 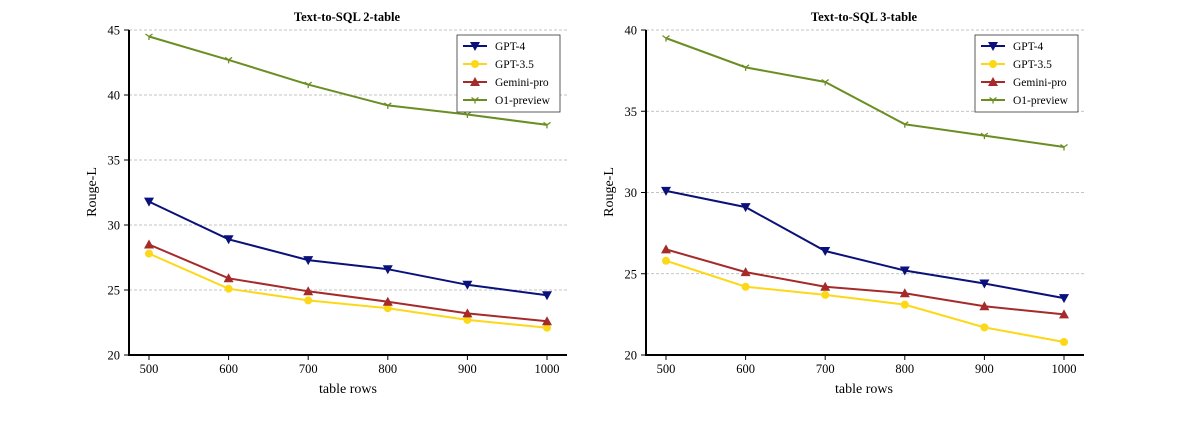 What do you see at coordinates (475, 100) in the screenshot?
I see `legend-marker-o1-preview` at bounding box center [475, 100].